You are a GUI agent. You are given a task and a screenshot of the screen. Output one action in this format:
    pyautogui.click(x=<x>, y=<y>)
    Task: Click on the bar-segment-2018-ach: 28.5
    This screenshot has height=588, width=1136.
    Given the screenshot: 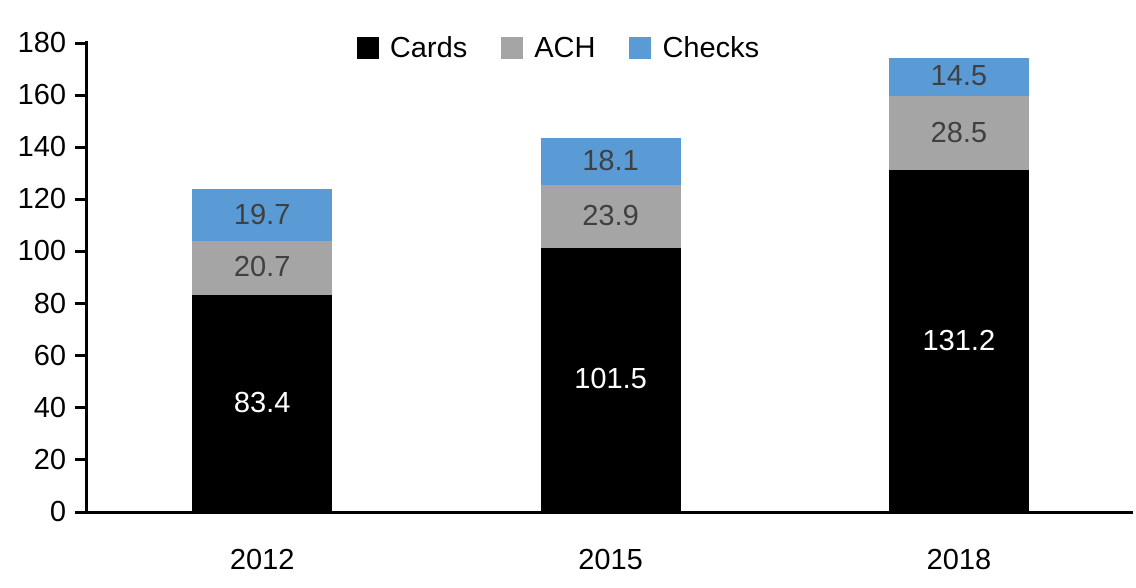 What is the action you would take?
    pyautogui.click(x=958, y=133)
    